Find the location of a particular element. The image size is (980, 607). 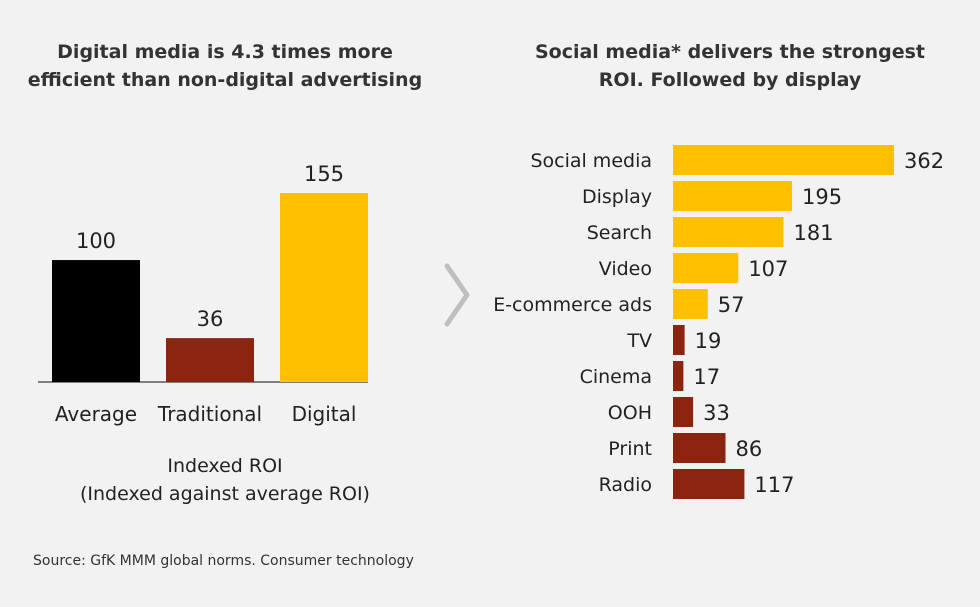

y-tick-ooh: OOH is located at coordinates (630, 413).